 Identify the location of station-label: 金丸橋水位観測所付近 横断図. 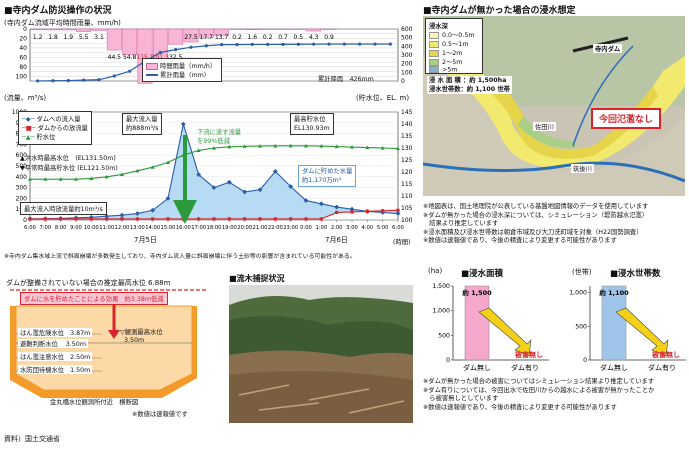
(94, 402).